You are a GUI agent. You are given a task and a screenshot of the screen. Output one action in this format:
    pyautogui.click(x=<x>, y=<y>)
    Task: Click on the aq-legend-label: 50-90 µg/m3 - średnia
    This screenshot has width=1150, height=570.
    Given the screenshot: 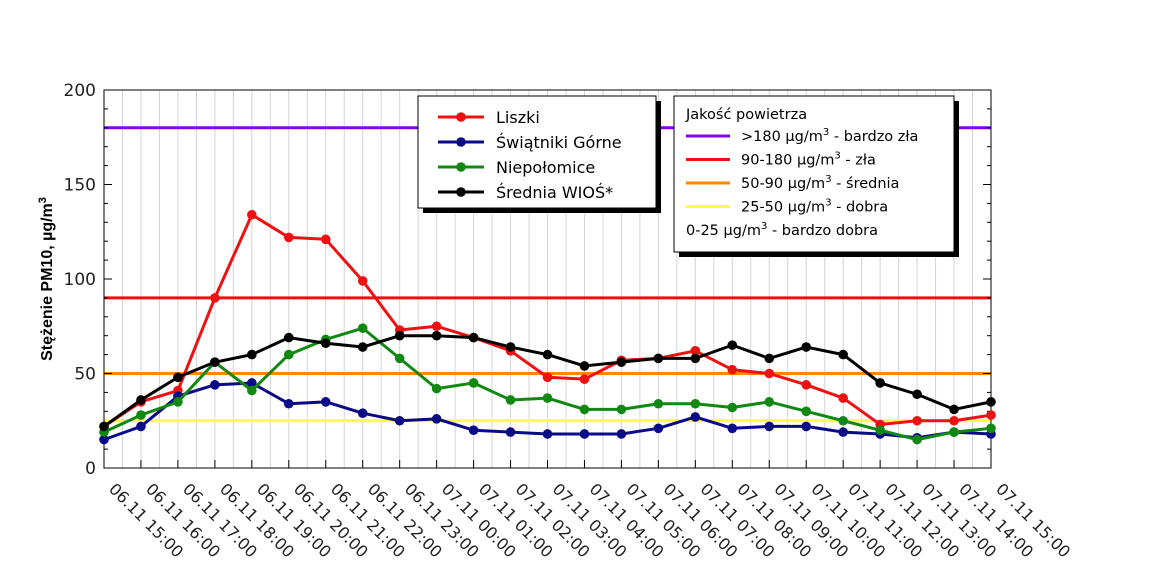 What is the action you would take?
    pyautogui.click(x=820, y=183)
    